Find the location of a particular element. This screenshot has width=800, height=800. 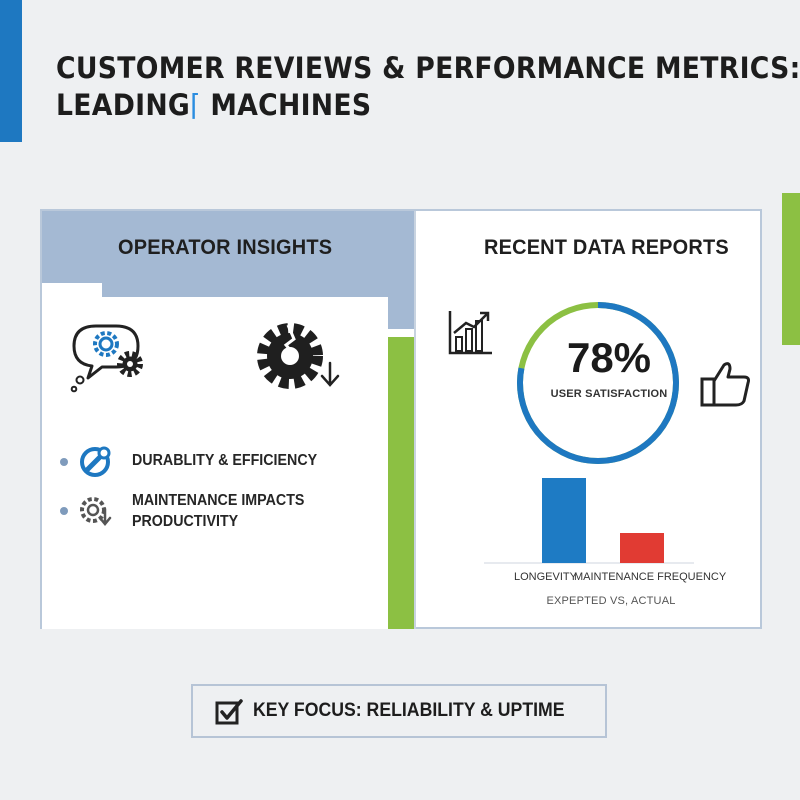

satisfaction-value: 78% is located at coordinates (609, 357).